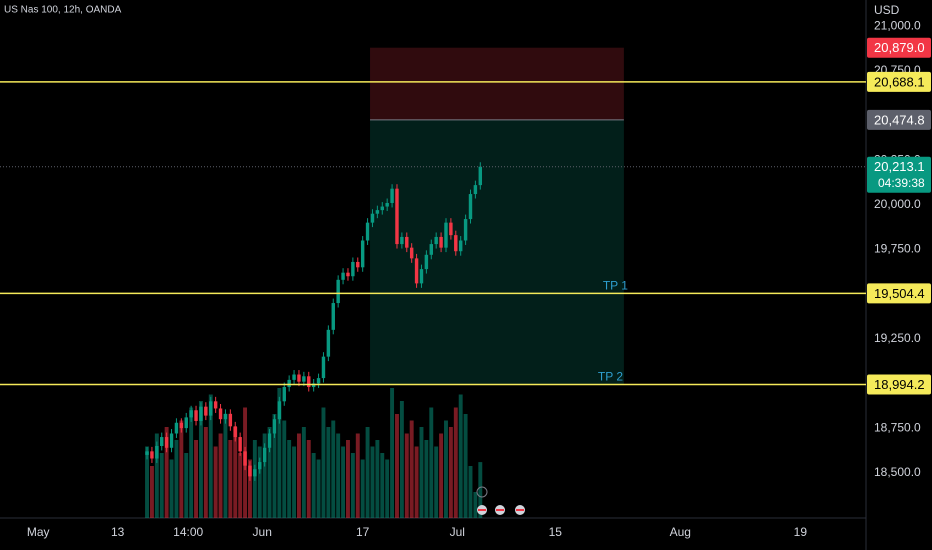 This screenshot has width=932, height=550. I want to click on y-tick-label: 19,250.0, so click(897, 338).